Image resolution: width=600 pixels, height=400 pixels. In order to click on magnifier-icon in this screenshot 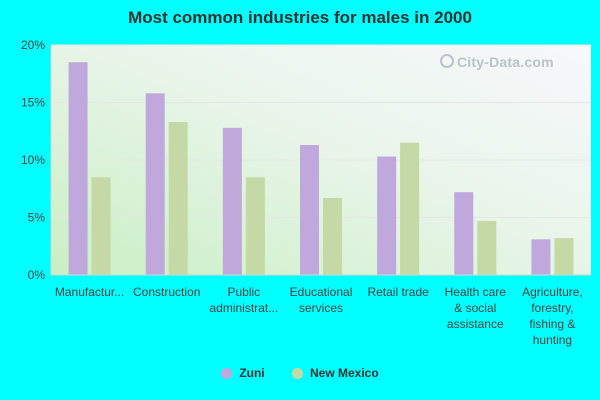, I will do `click(447, 61)`.